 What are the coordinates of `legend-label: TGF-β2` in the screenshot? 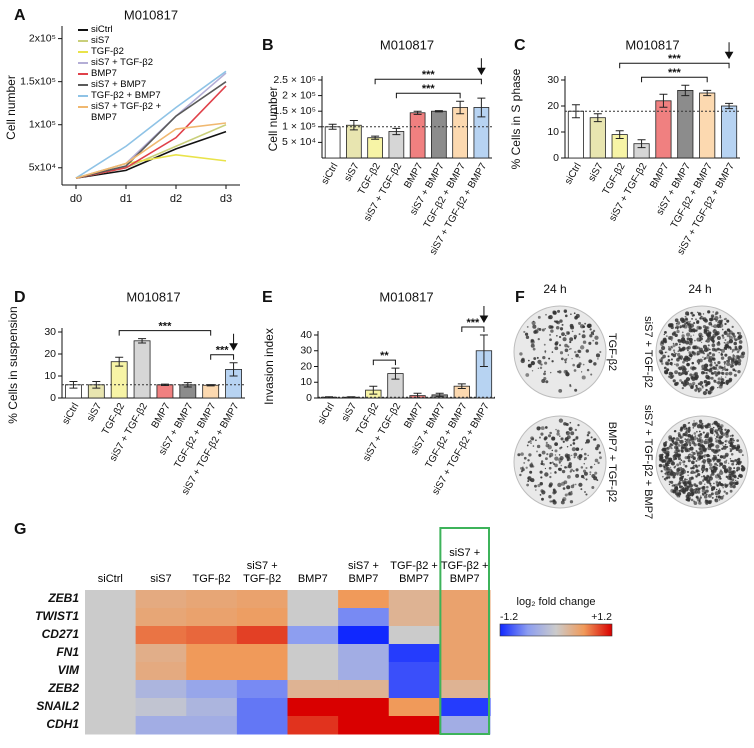 It's located at (107, 51).